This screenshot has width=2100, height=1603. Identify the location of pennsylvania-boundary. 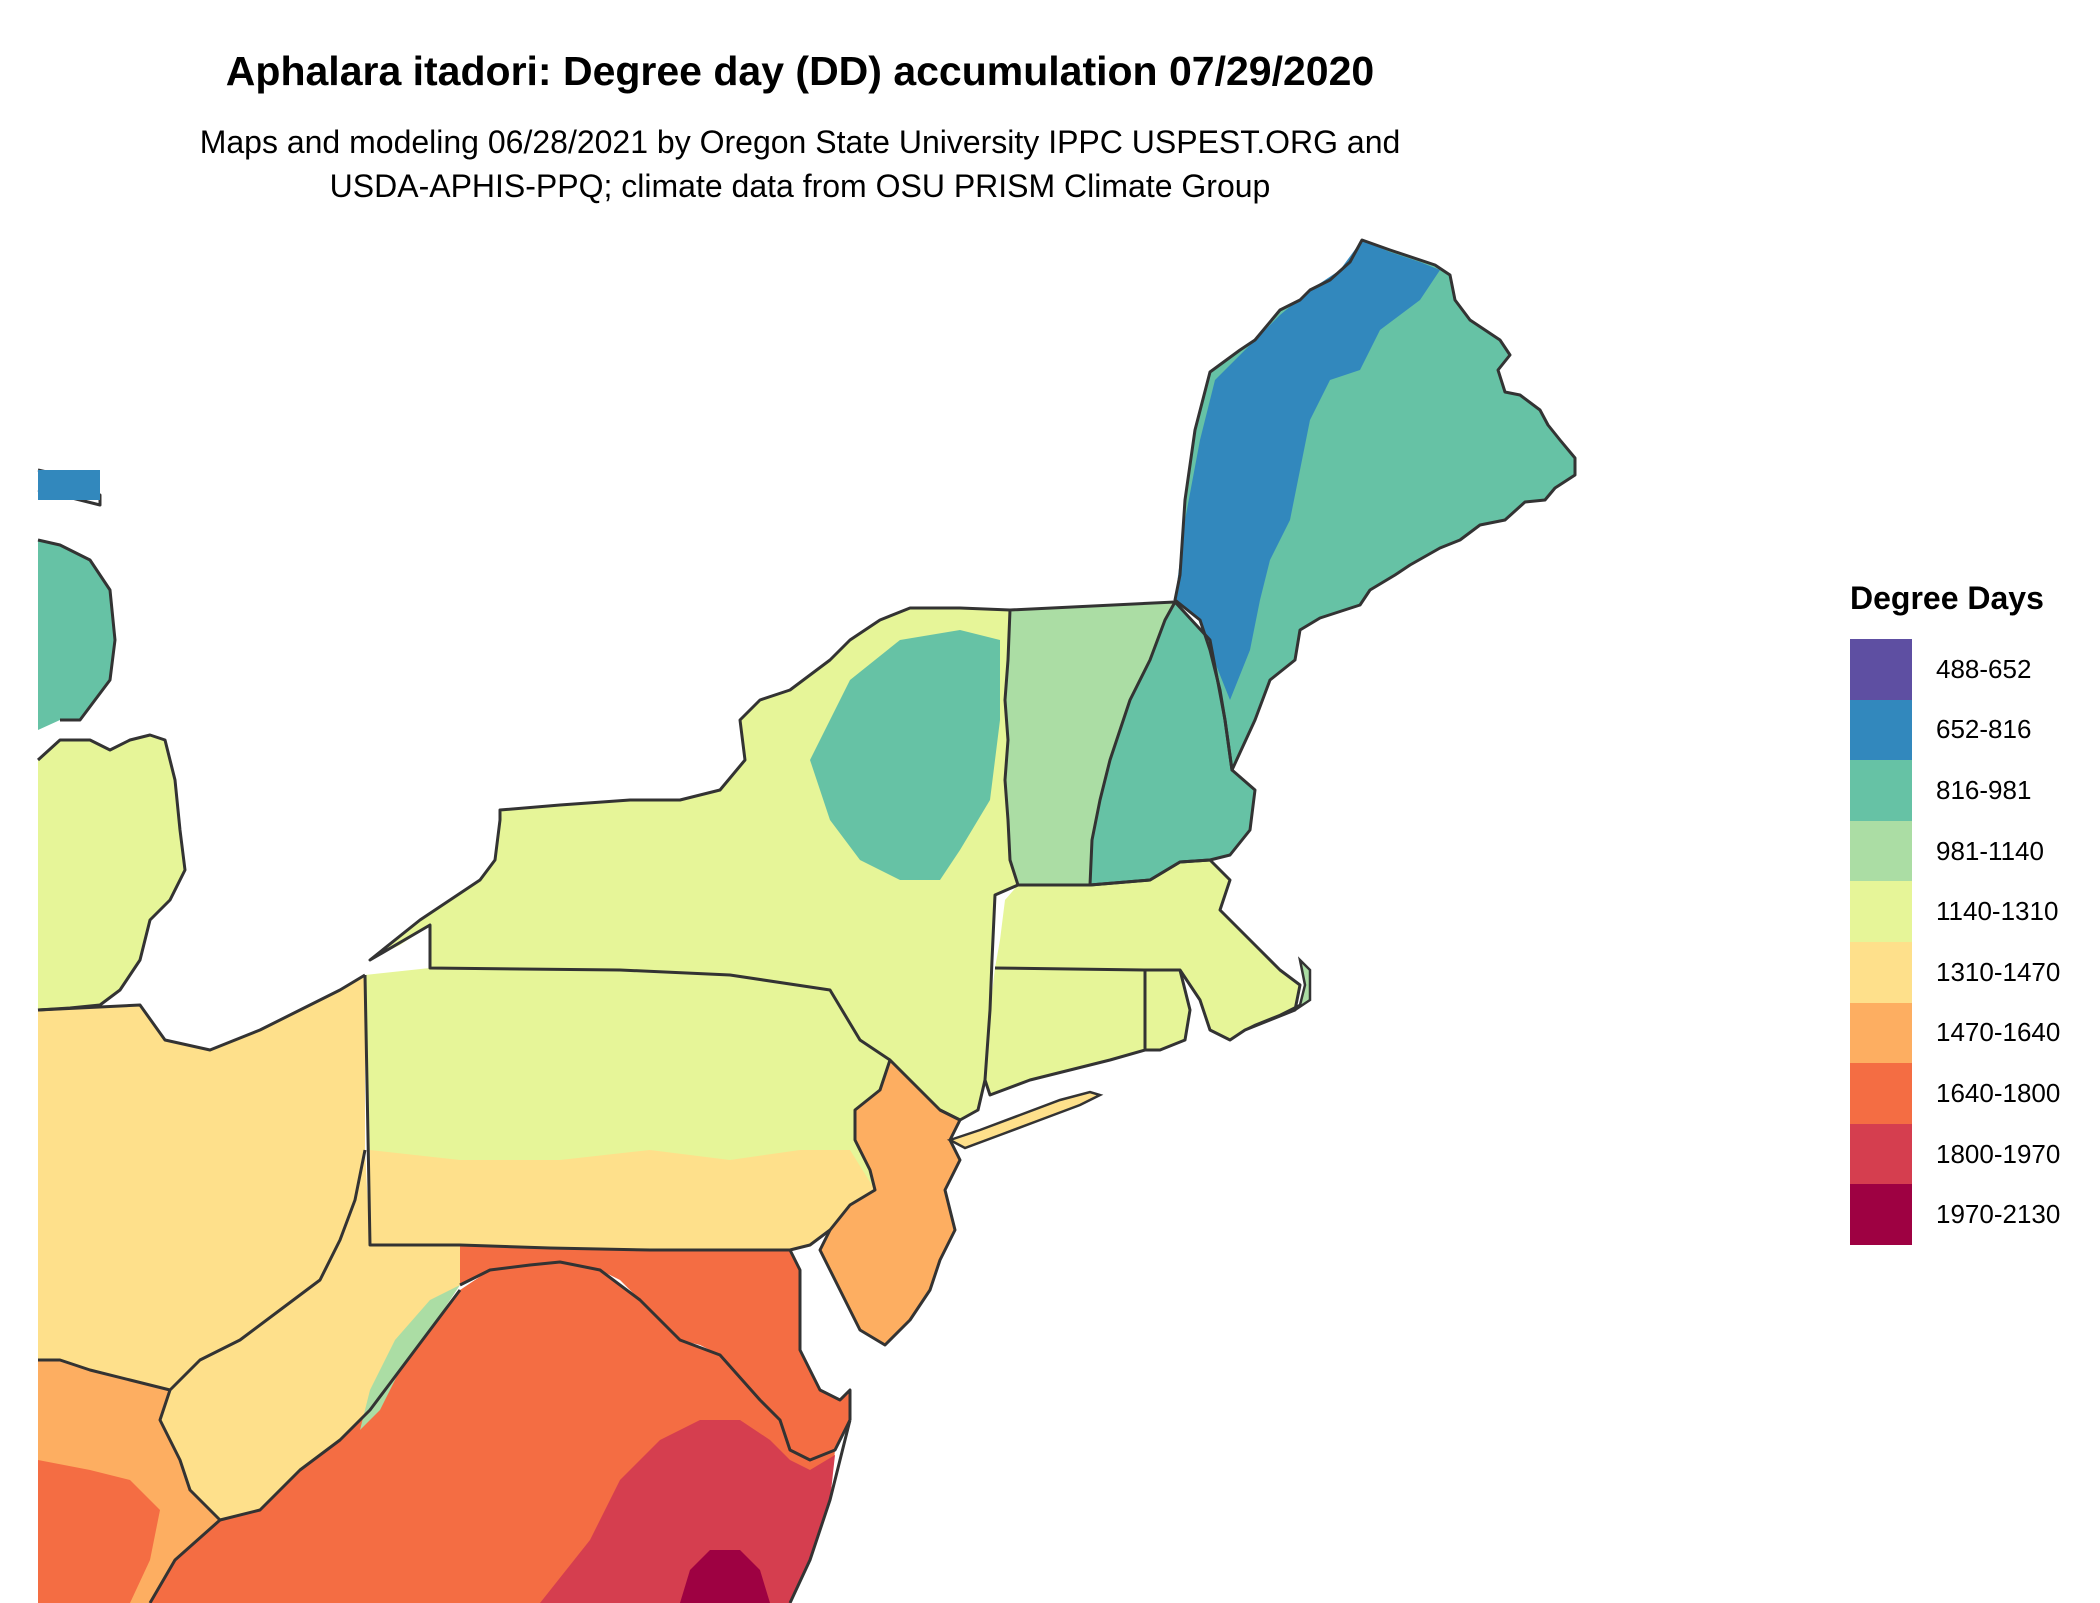
(627, 1113).